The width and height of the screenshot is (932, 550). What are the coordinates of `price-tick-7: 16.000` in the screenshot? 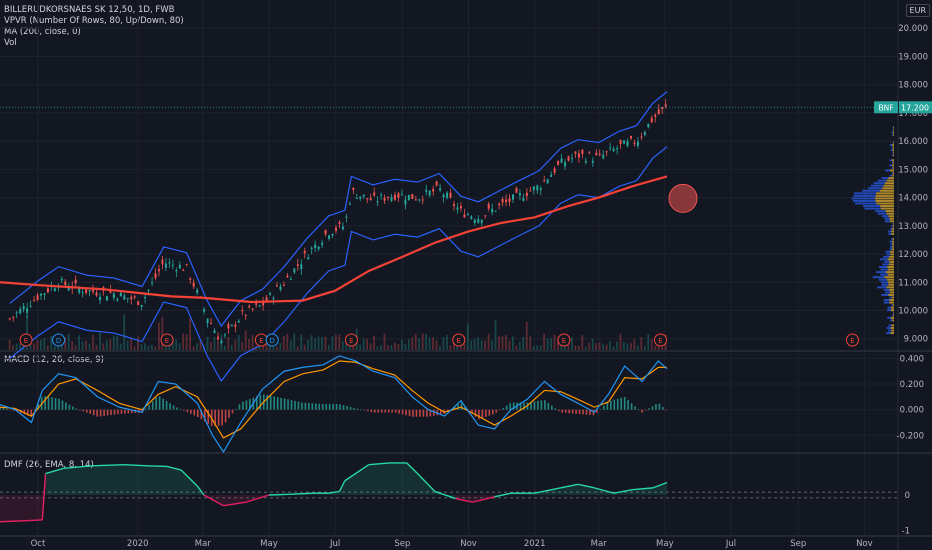 It's located at (913, 142).